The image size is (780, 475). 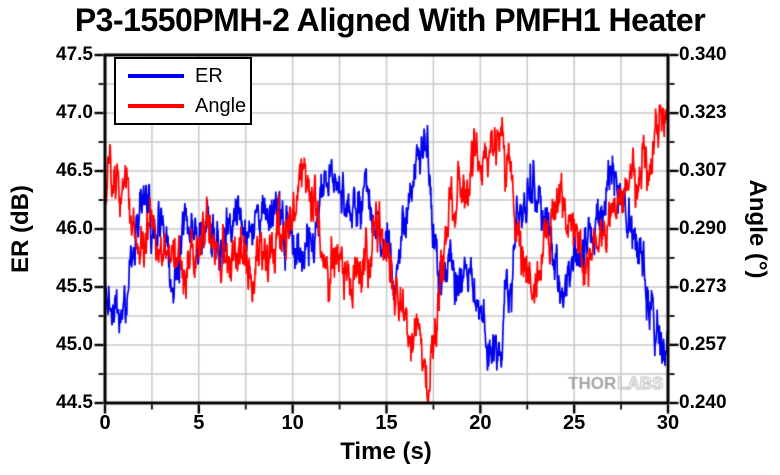 What do you see at coordinates (386, 451) in the screenshot?
I see `x-axis-title: Time (s)` at bounding box center [386, 451].